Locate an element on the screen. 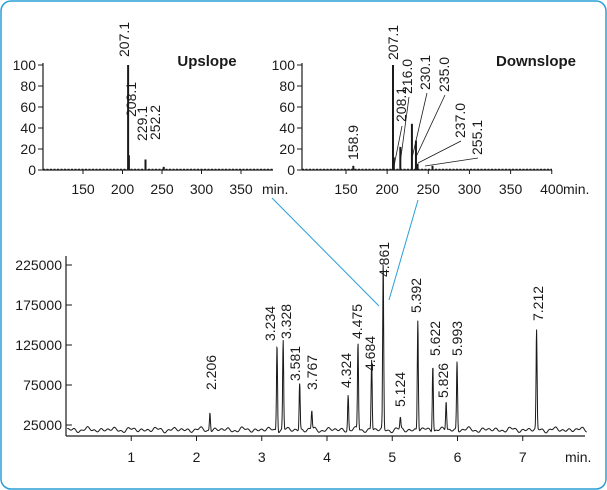  upslope-peak-label: 207.1 is located at coordinates (124, 39).